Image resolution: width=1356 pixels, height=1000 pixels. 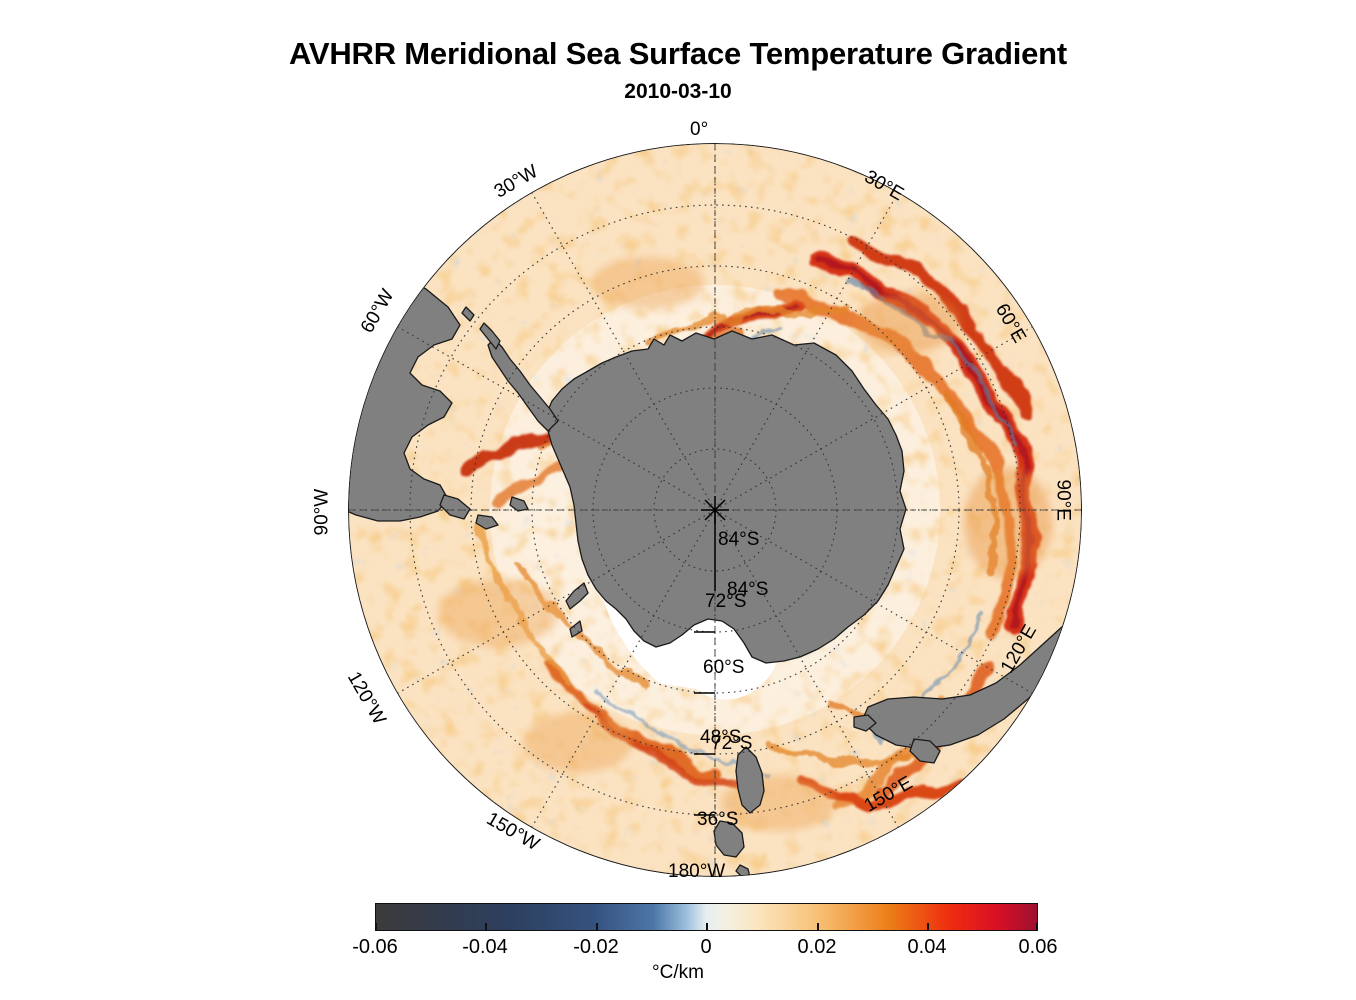 I want to click on lat-label-48s: 48°S, so click(x=721, y=737).